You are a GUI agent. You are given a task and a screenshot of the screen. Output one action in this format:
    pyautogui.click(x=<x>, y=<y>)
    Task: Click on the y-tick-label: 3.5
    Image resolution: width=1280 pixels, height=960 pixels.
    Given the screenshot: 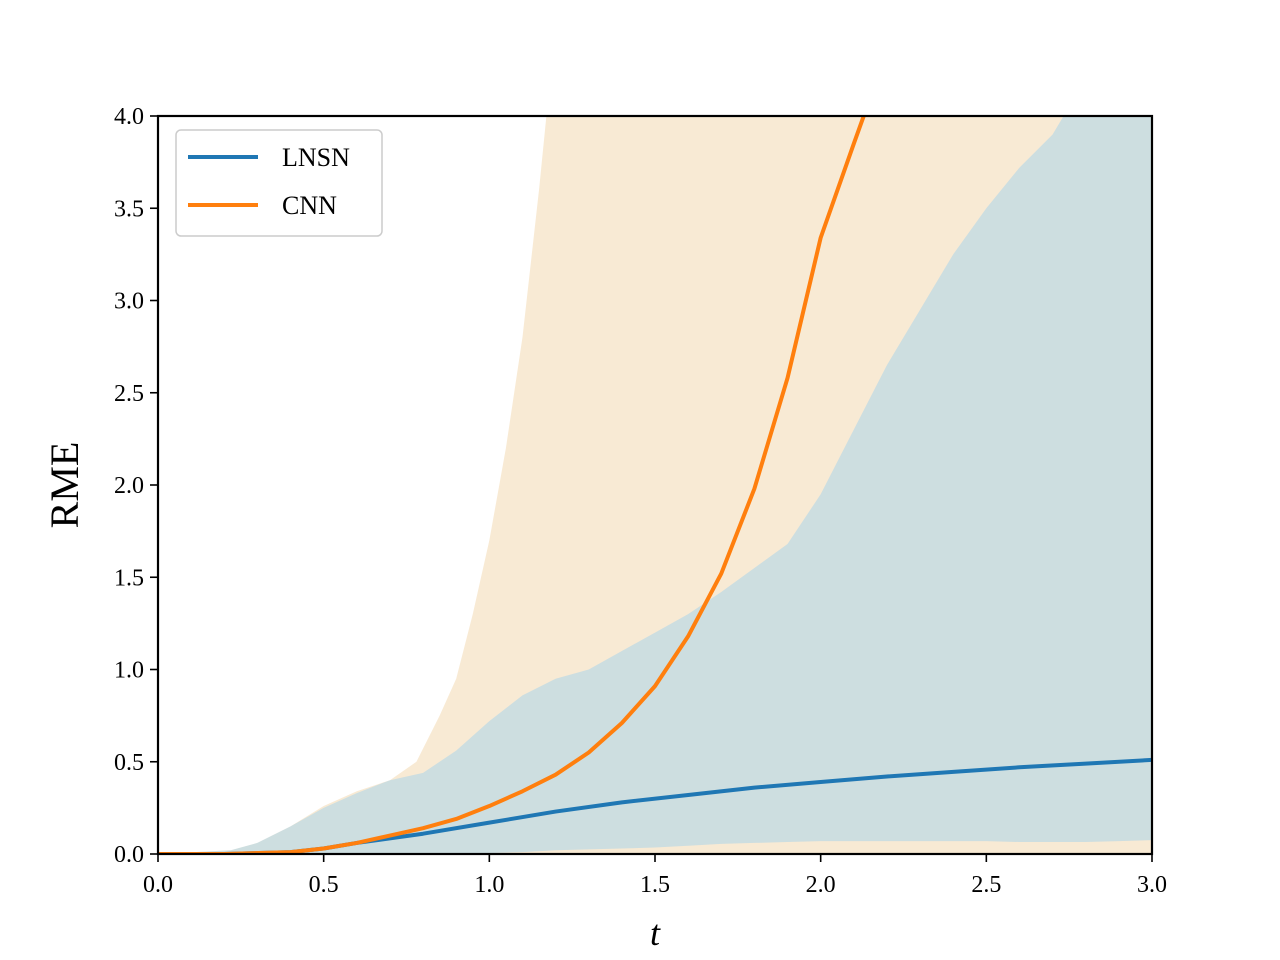 What is the action you would take?
    pyautogui.click(x=129, y=209)
    